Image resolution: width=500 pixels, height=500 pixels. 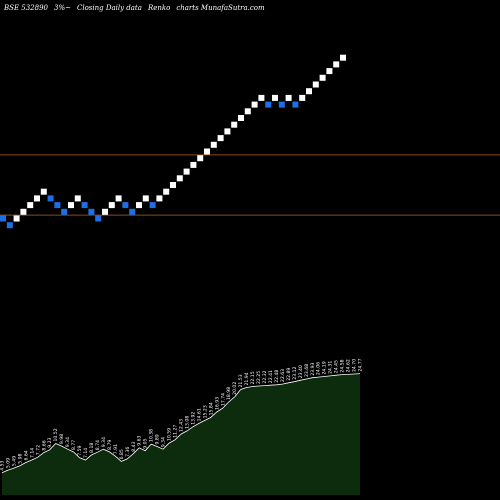 What do you see at coordinates (128, 452) in the screenshot?
I see `volume-label-21: 7.36` at bounding box center [128, 452].